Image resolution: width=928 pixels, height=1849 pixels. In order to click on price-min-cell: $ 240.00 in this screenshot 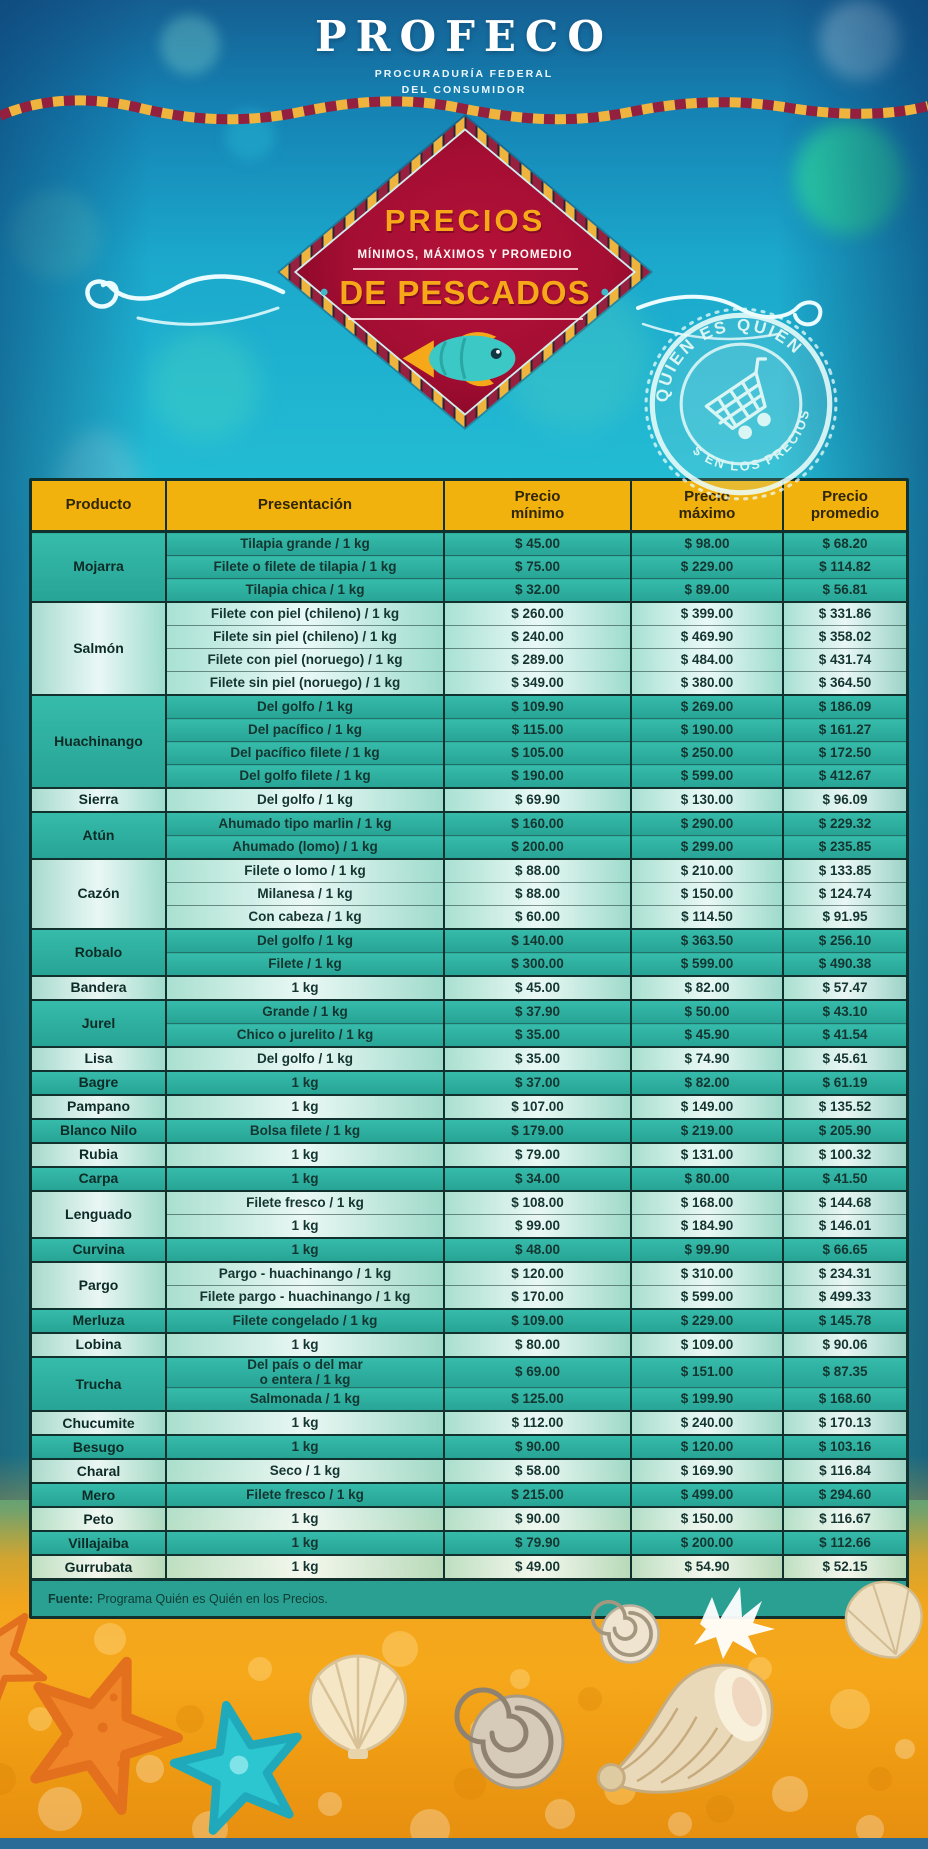, I will do `click(537, 637)`.